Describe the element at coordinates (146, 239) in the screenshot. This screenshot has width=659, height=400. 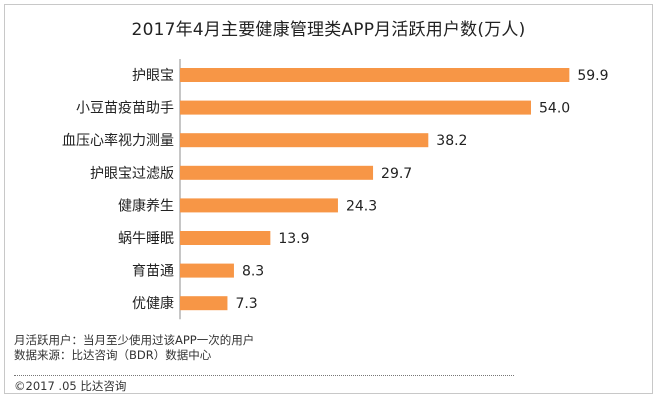
I see `category-label: 蜗牛睡眠` at that location.